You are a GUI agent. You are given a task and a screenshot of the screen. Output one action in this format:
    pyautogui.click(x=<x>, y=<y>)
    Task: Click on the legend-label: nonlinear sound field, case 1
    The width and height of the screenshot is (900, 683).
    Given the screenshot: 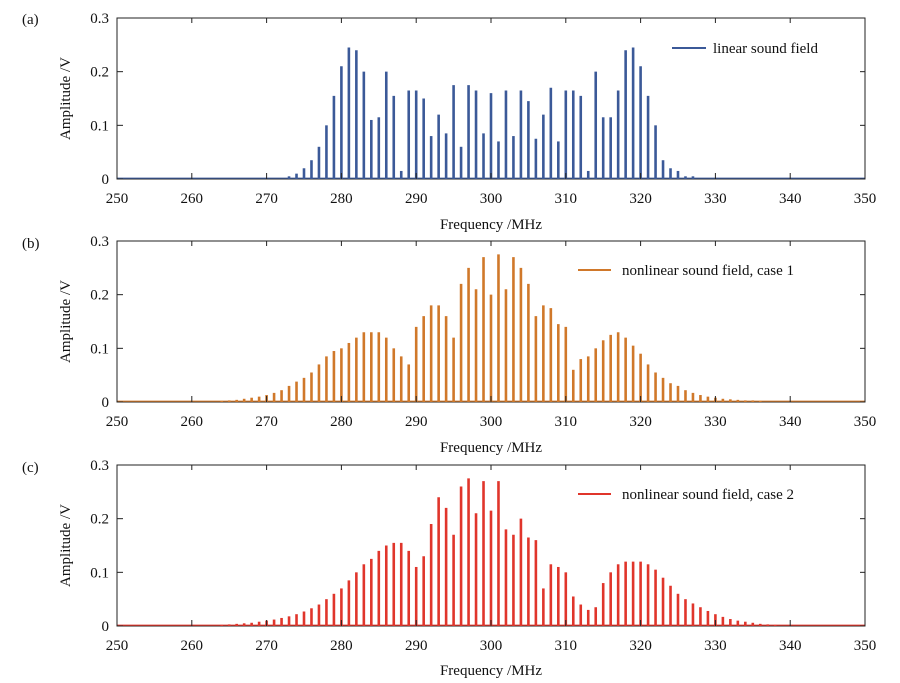 What is the action you would take?
    pyautogui.click(x=708, y=271)
    